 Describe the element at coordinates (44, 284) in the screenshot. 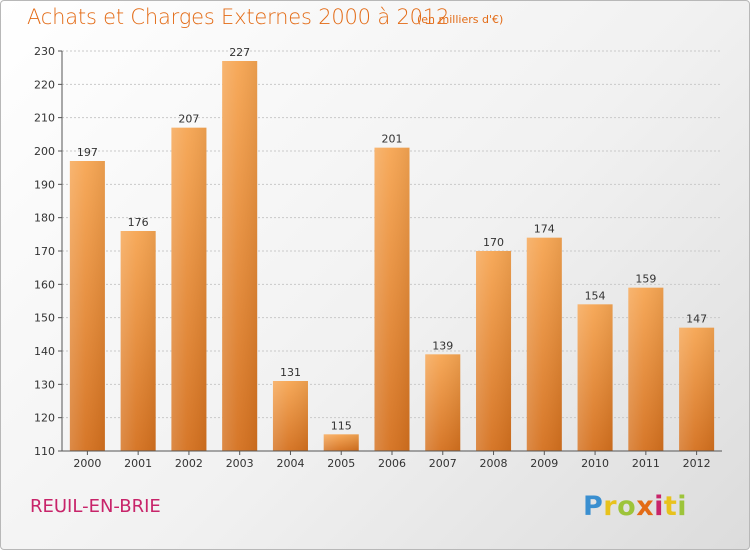

I see `y-tick-label: 160` at that location.